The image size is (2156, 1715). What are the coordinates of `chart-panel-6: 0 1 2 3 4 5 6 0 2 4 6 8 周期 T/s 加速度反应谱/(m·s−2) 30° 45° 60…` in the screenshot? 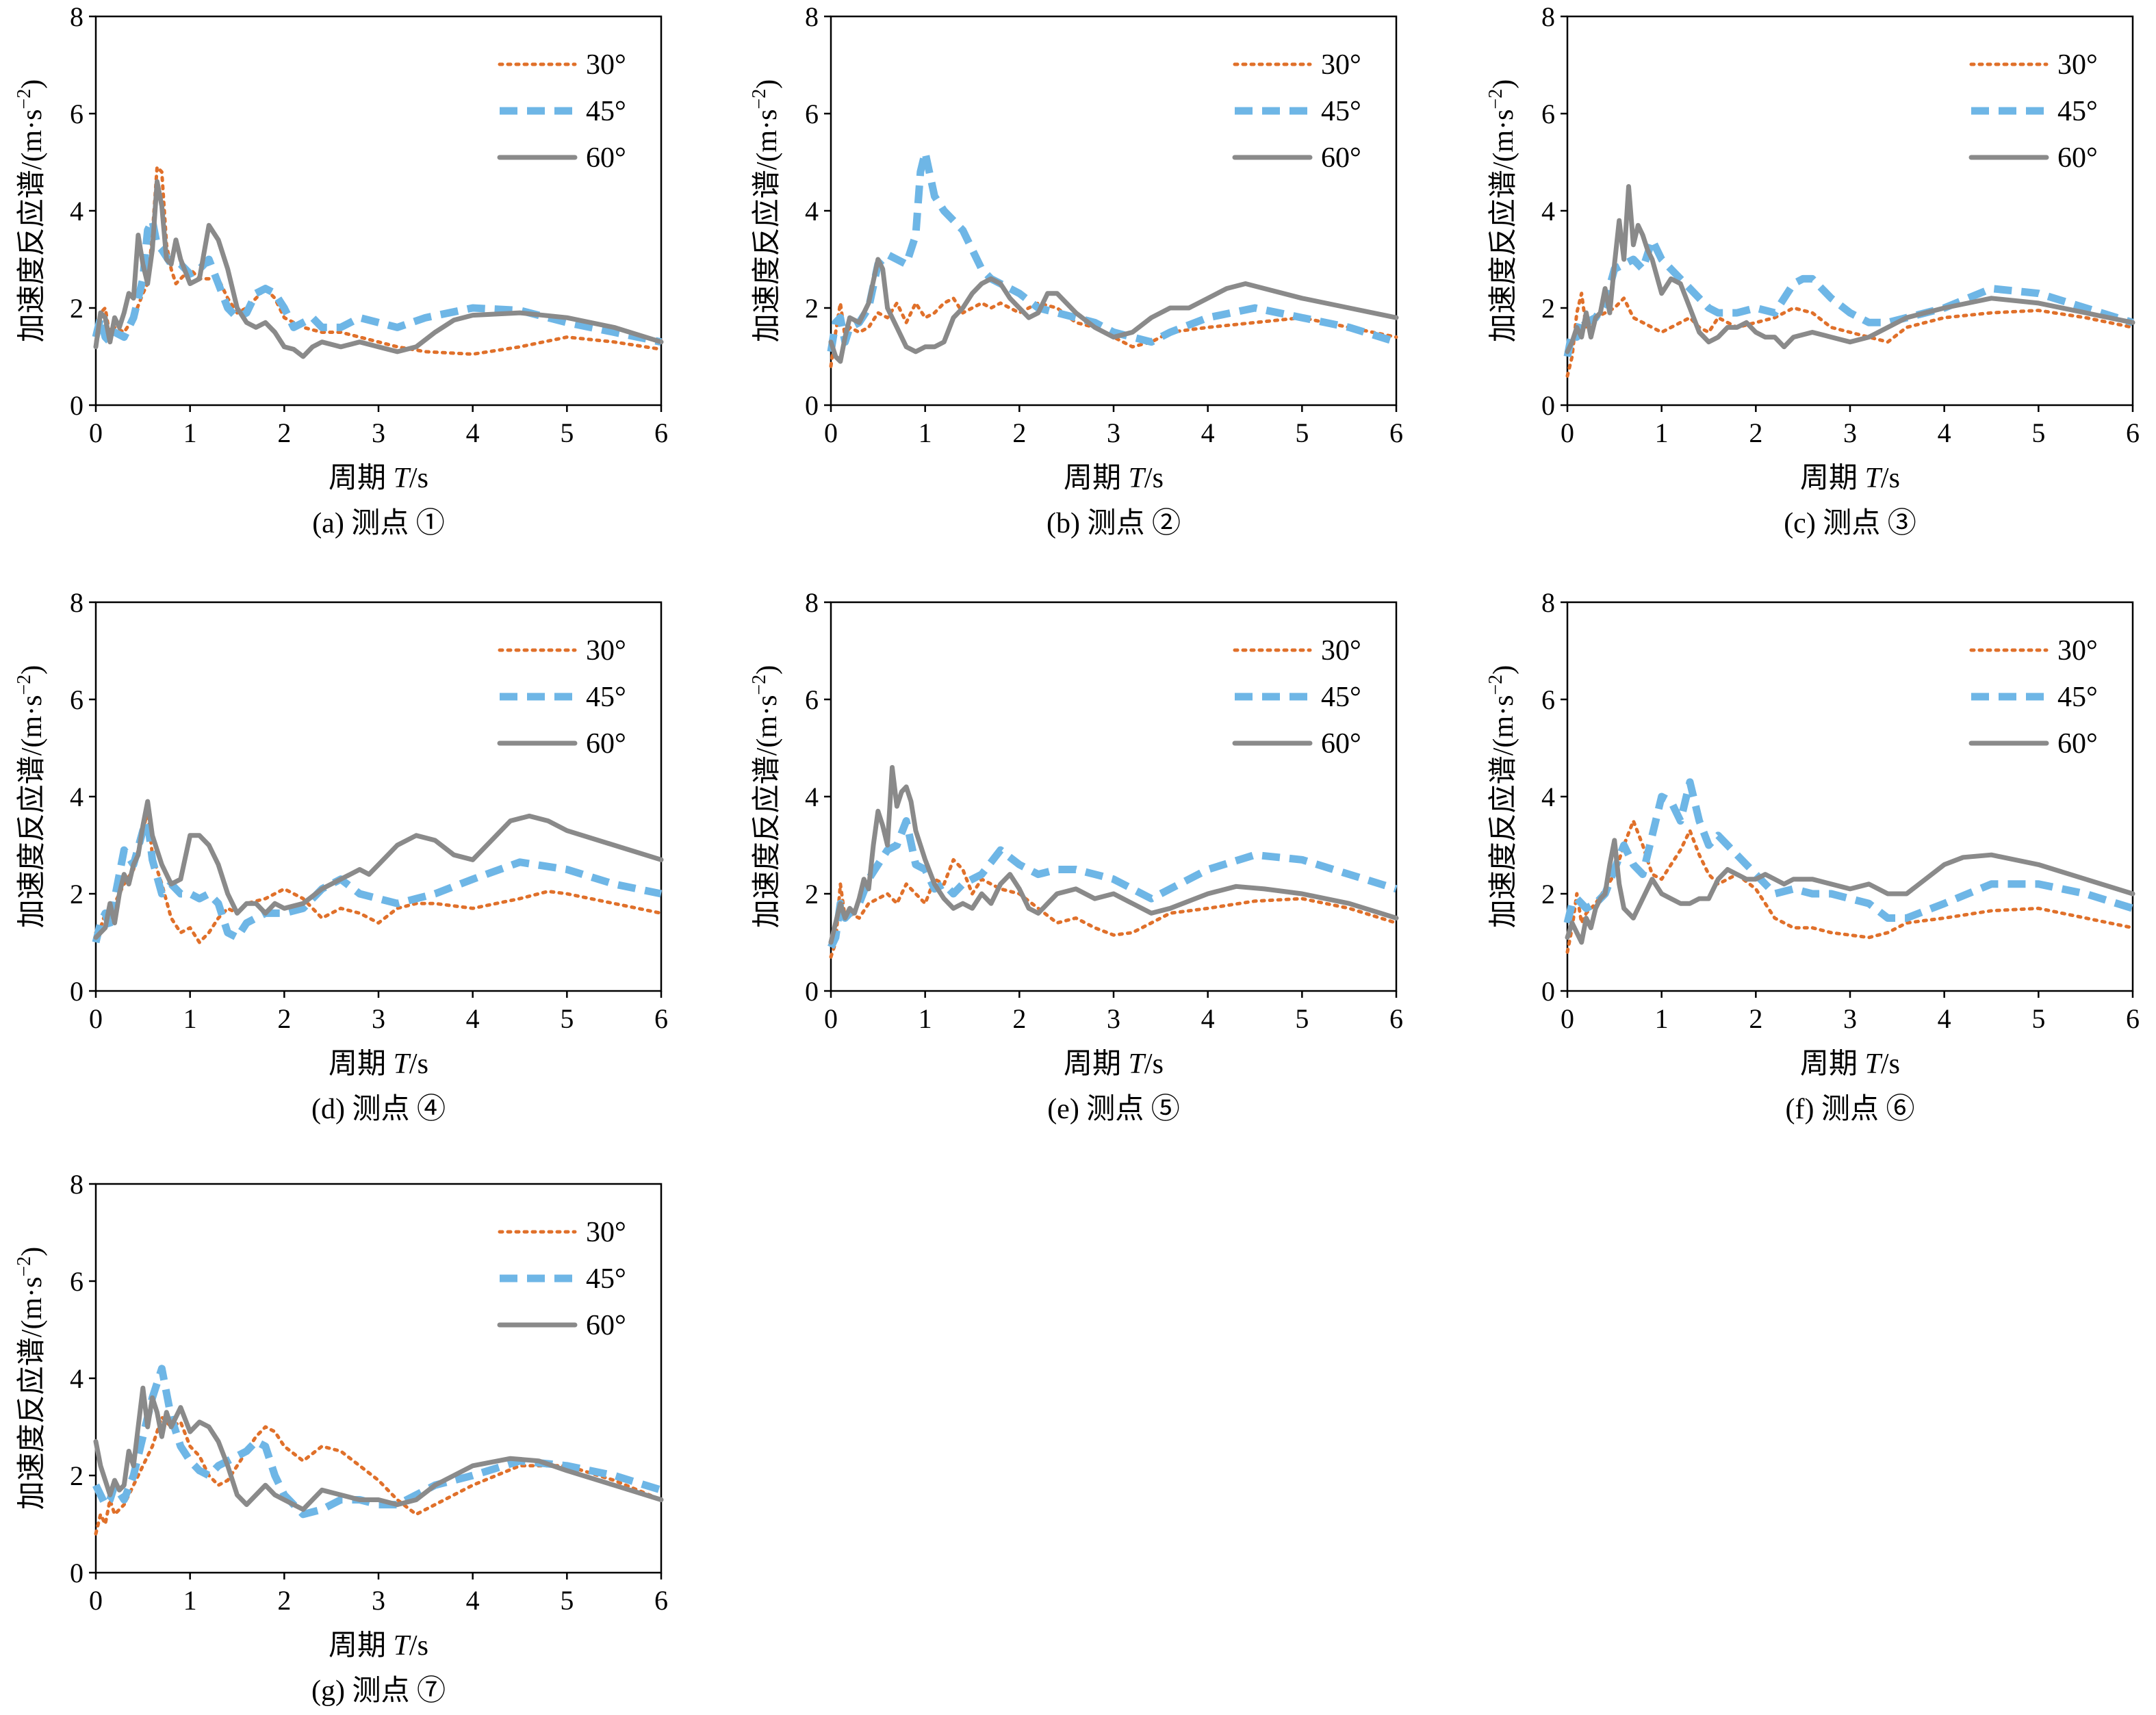 It's located at (1812, 856).